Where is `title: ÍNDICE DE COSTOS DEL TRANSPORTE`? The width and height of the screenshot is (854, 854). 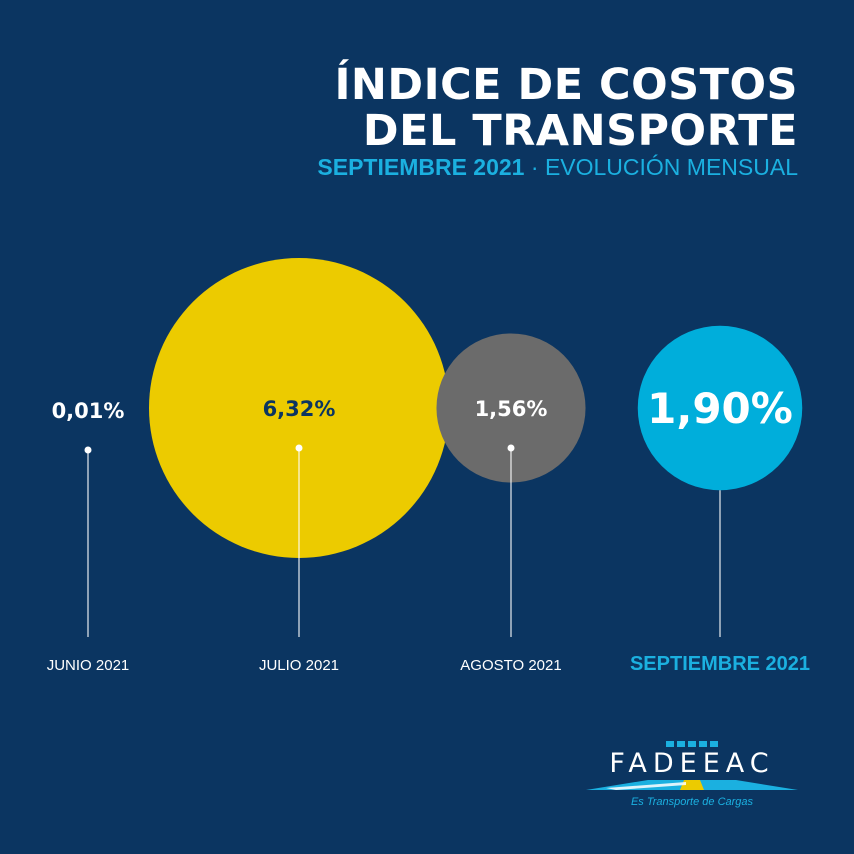
title: ÍNDICE DE COSTOS DEL TRANSPORTE is located at coordinates (566, 108).